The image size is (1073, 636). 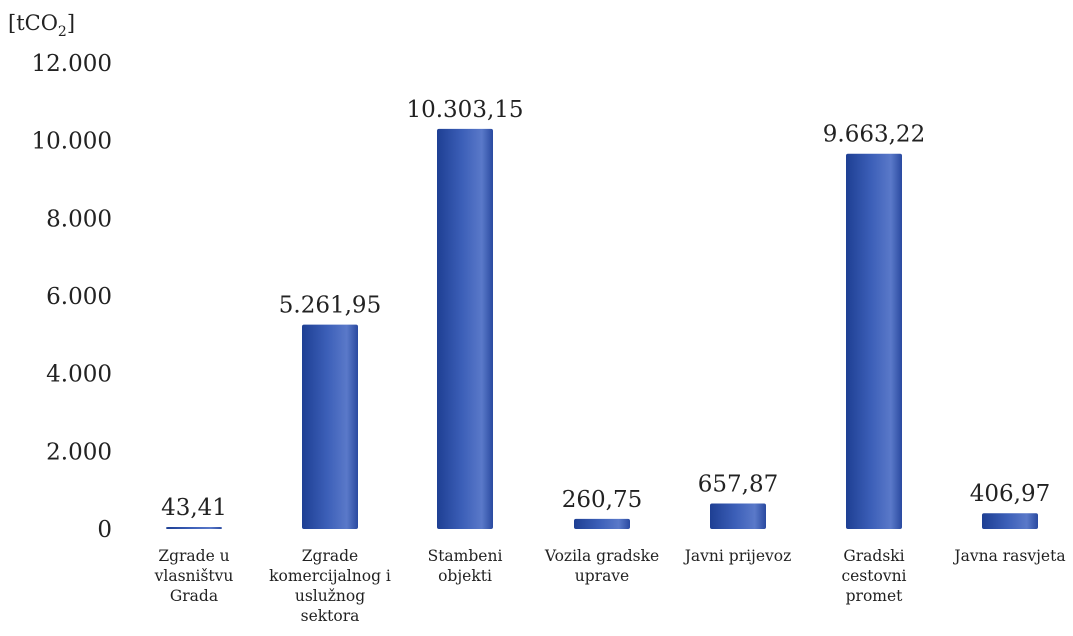 I want to click on y-tick-label: 8.000, so click(x=79, y=219).